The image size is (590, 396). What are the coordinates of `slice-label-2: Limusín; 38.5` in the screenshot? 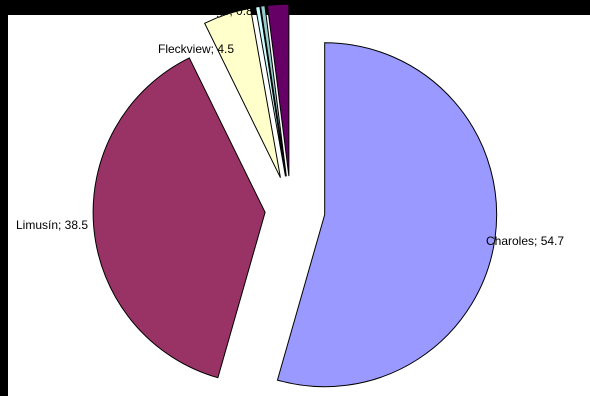 It's located at (52, 225).